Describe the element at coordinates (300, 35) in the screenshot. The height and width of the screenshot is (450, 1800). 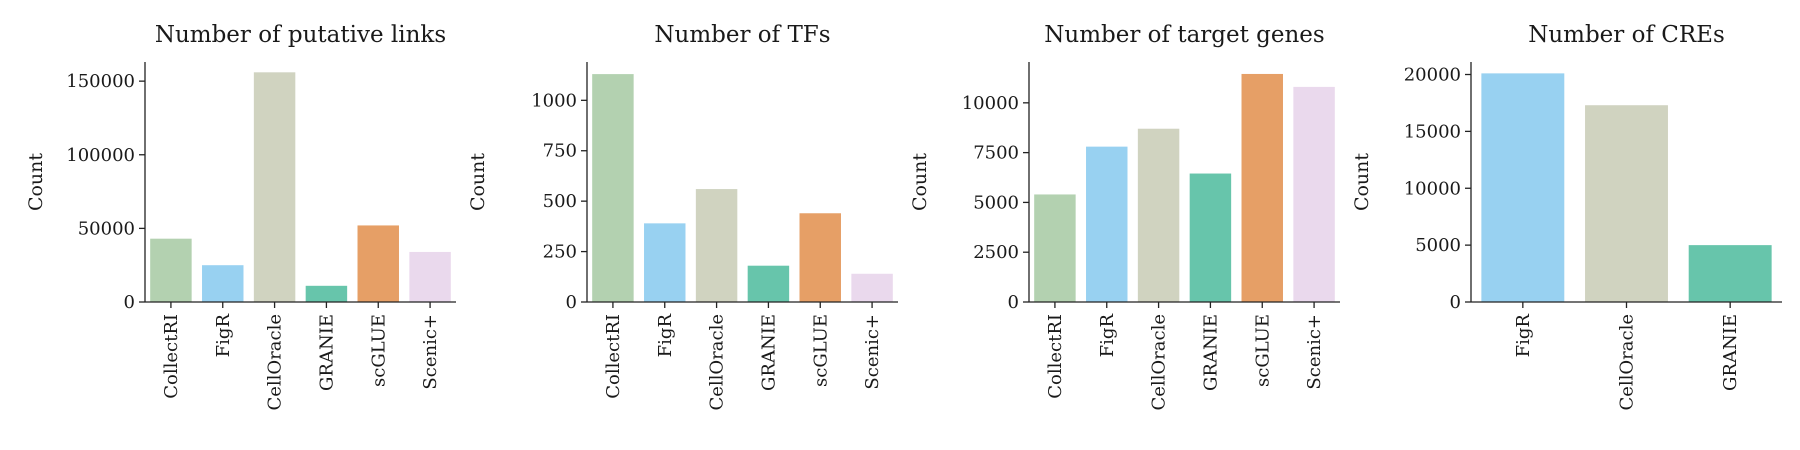
I see `chart-title: Number of putative links` at that location.